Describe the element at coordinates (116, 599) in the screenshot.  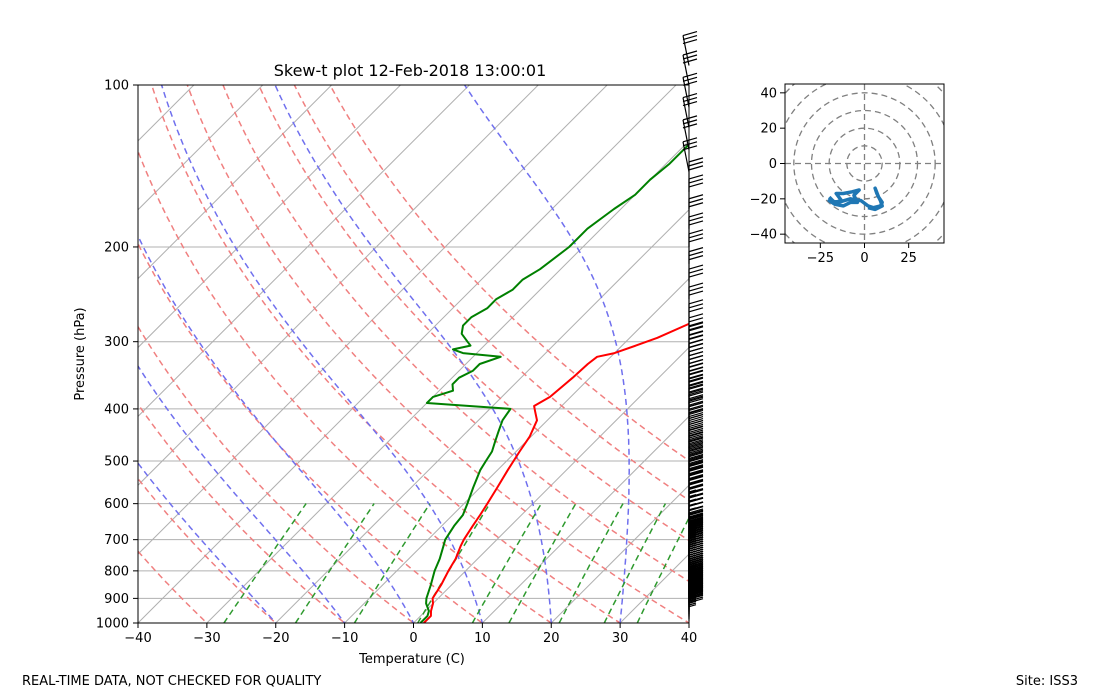
I see `y-tick-label: 900` at that location.